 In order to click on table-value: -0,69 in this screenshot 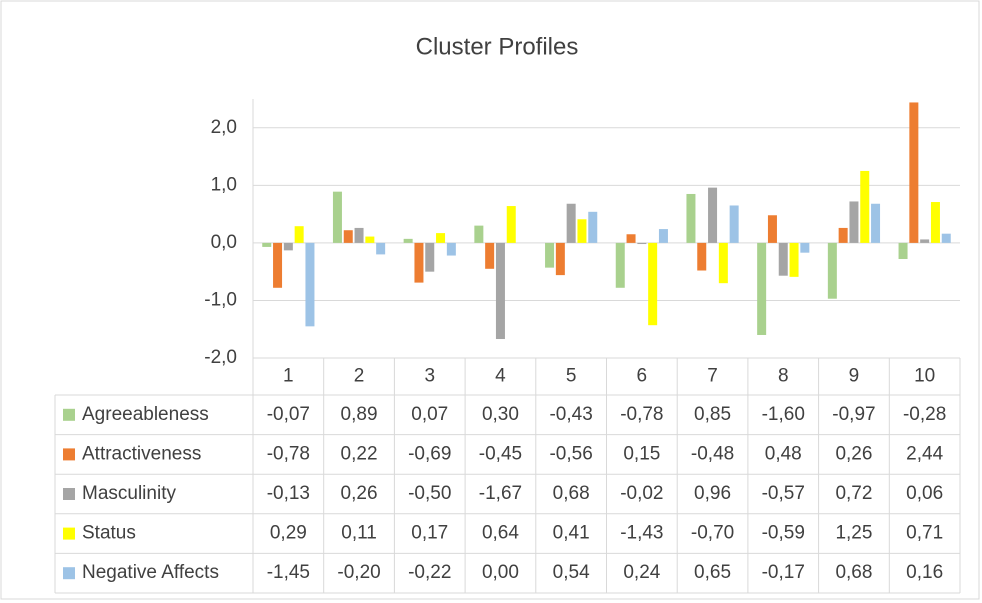, I will do `click(429, 453)`.